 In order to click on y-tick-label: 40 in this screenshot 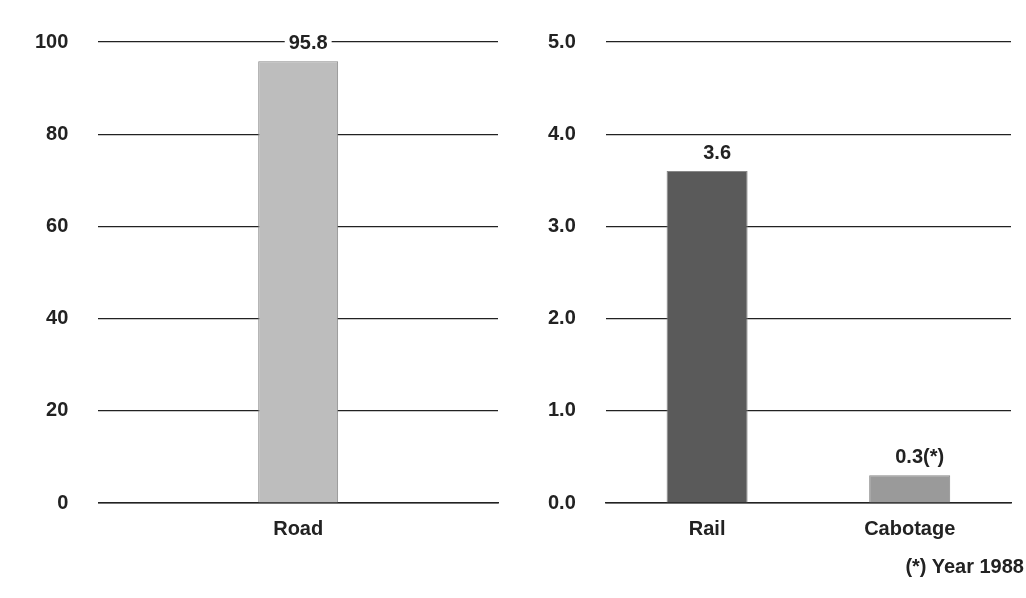, I will do `click(57, 317)`.